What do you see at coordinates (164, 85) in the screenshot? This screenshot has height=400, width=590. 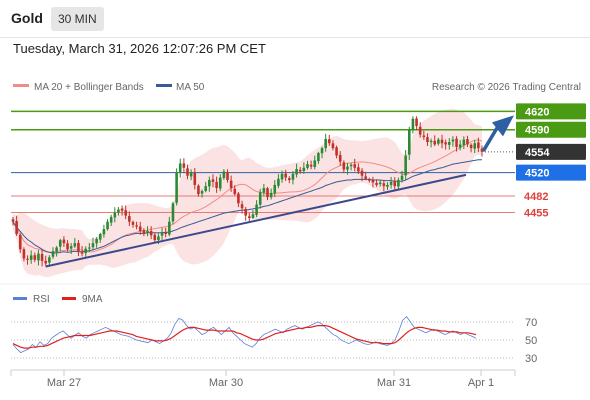 I see `legend-swatch-ma50` at bounding box center [164, 85].